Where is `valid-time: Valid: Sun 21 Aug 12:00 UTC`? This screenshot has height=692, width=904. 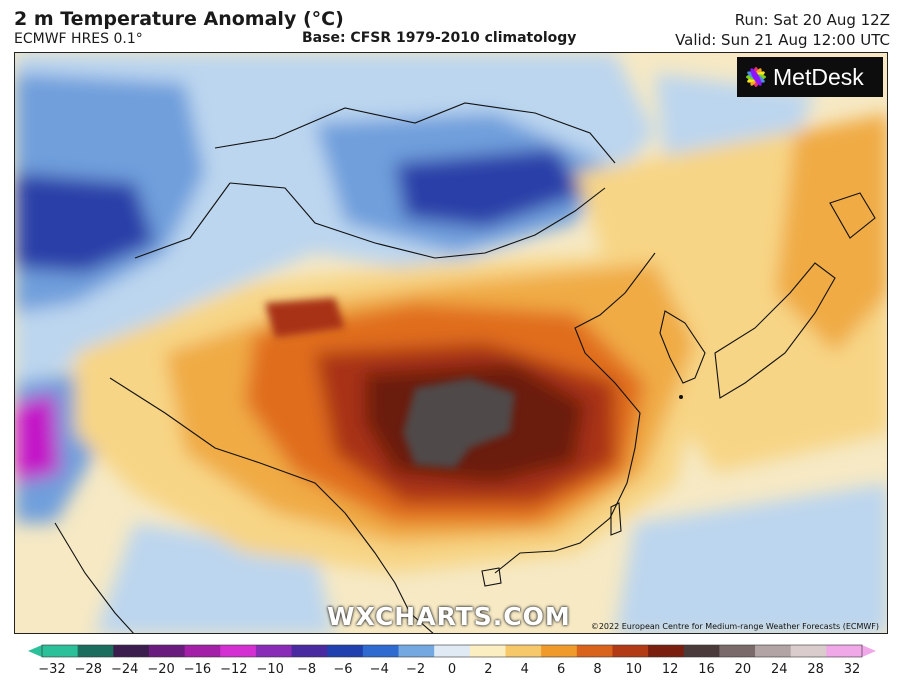 valid-time: Valid: Sun 21 Aug 12:00 UTC is located at coordinates (782, 40).